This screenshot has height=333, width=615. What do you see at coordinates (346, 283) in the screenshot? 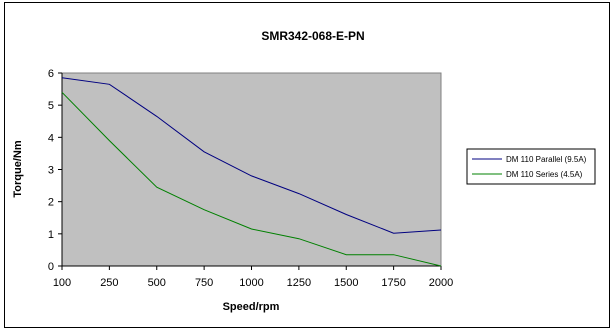
I see `x-tick-label: 1500` at bounding box center [346, 283].